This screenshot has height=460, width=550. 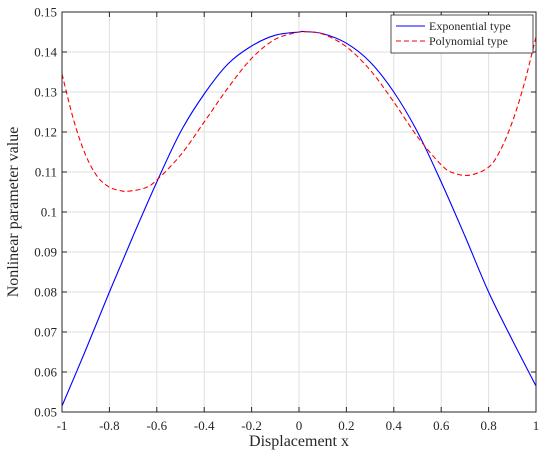 I want to click on y-tick-label: 0.1, so click(x=49, y=212).